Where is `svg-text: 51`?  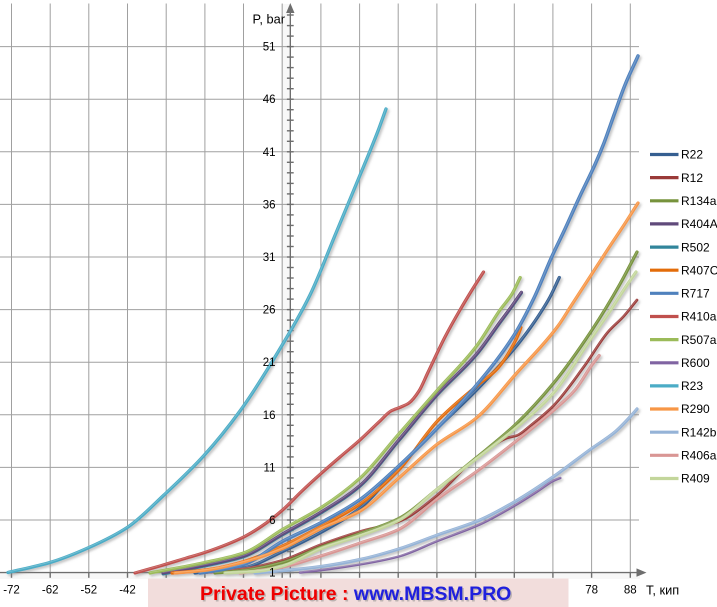 svg-text: 51 is located at coordinates (269, 48).